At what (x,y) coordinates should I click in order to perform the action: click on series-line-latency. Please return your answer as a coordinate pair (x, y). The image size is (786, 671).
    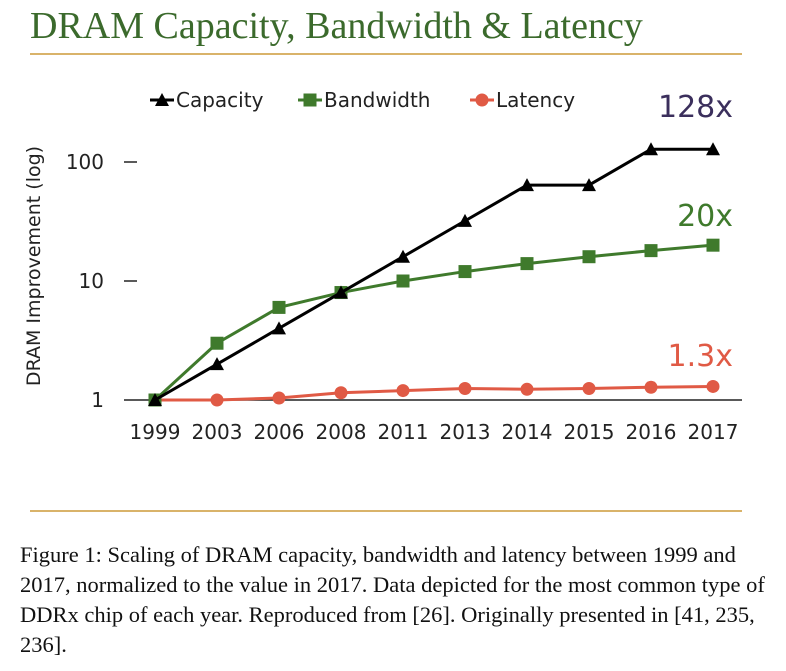
    Looking at the image, I should click on (434, 393).